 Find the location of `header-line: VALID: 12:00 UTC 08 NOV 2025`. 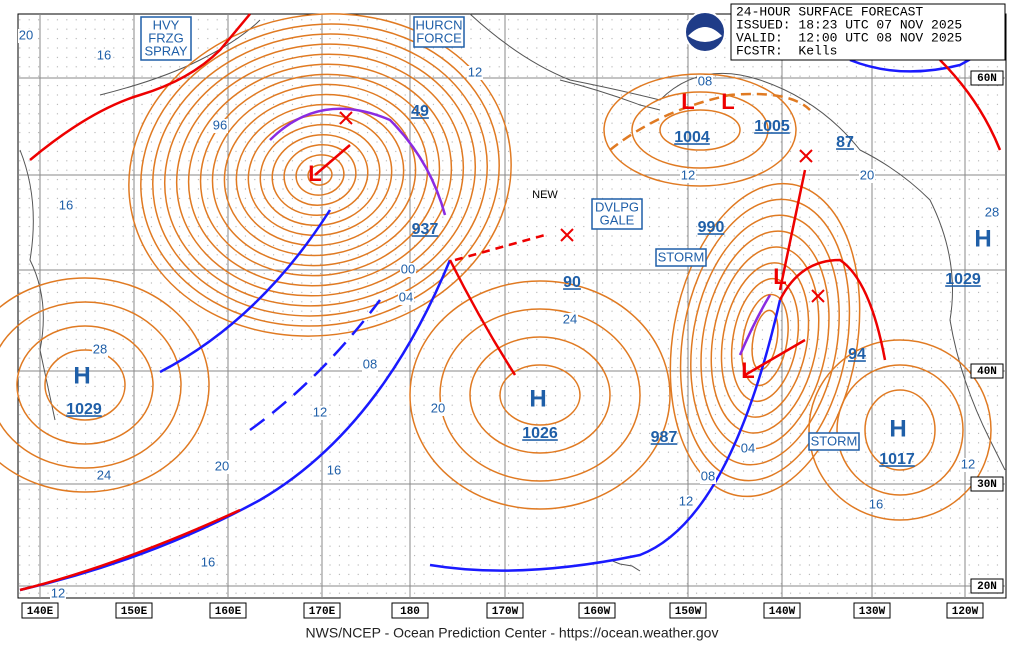

header-line: VALID: 12:00 UTC 08 NOV 2025 is located at coordinates (849, 37).